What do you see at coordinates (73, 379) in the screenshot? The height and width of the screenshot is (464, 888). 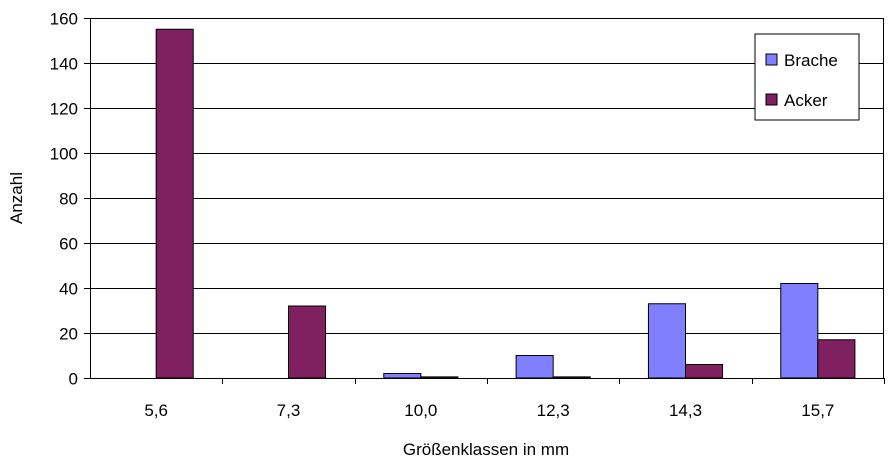 I see `y-tick-label: 0` at bounding box center [73, 379].